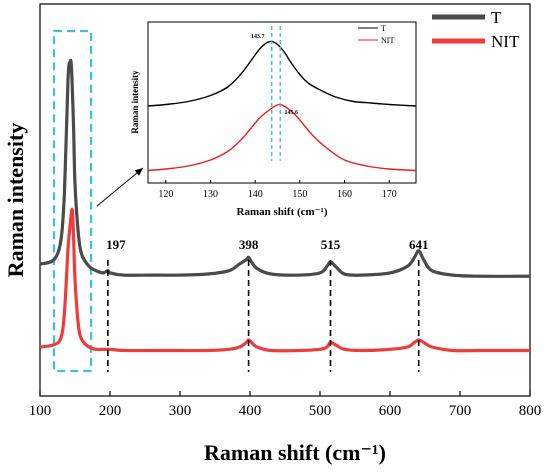 The height and width of the screenshot is (473, 550). Describe the element at coordinates (282, 73) in the screenshot. I see `inset-series-line-t` at that location.